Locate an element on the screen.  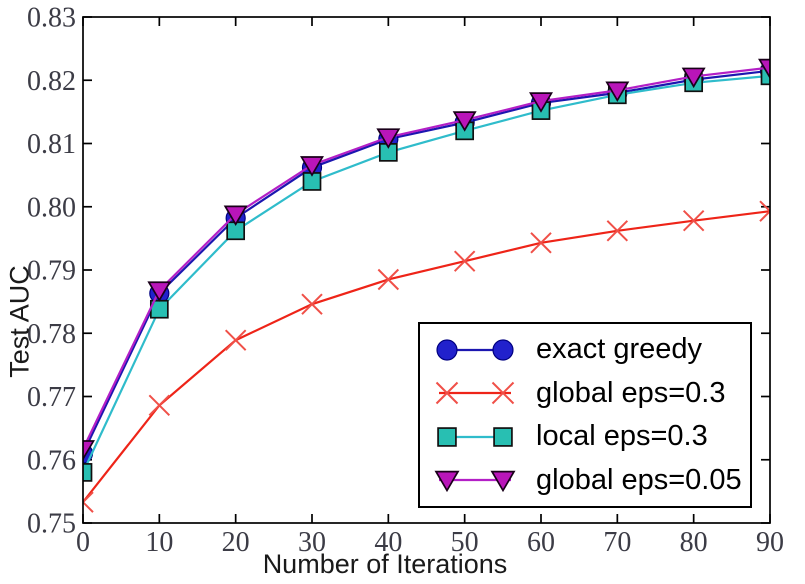
y-tick-label: 0.76 is located at coordinates (51, 460).